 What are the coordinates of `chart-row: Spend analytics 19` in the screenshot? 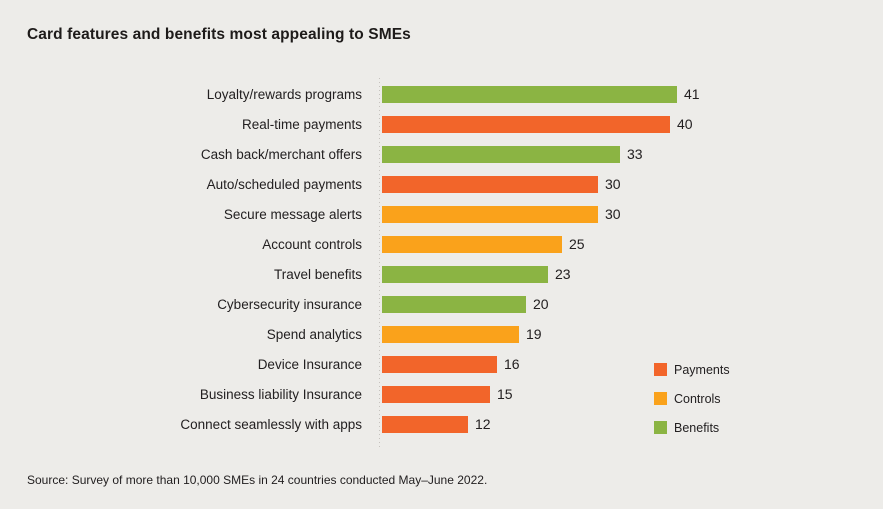 It's located at (441, 334).